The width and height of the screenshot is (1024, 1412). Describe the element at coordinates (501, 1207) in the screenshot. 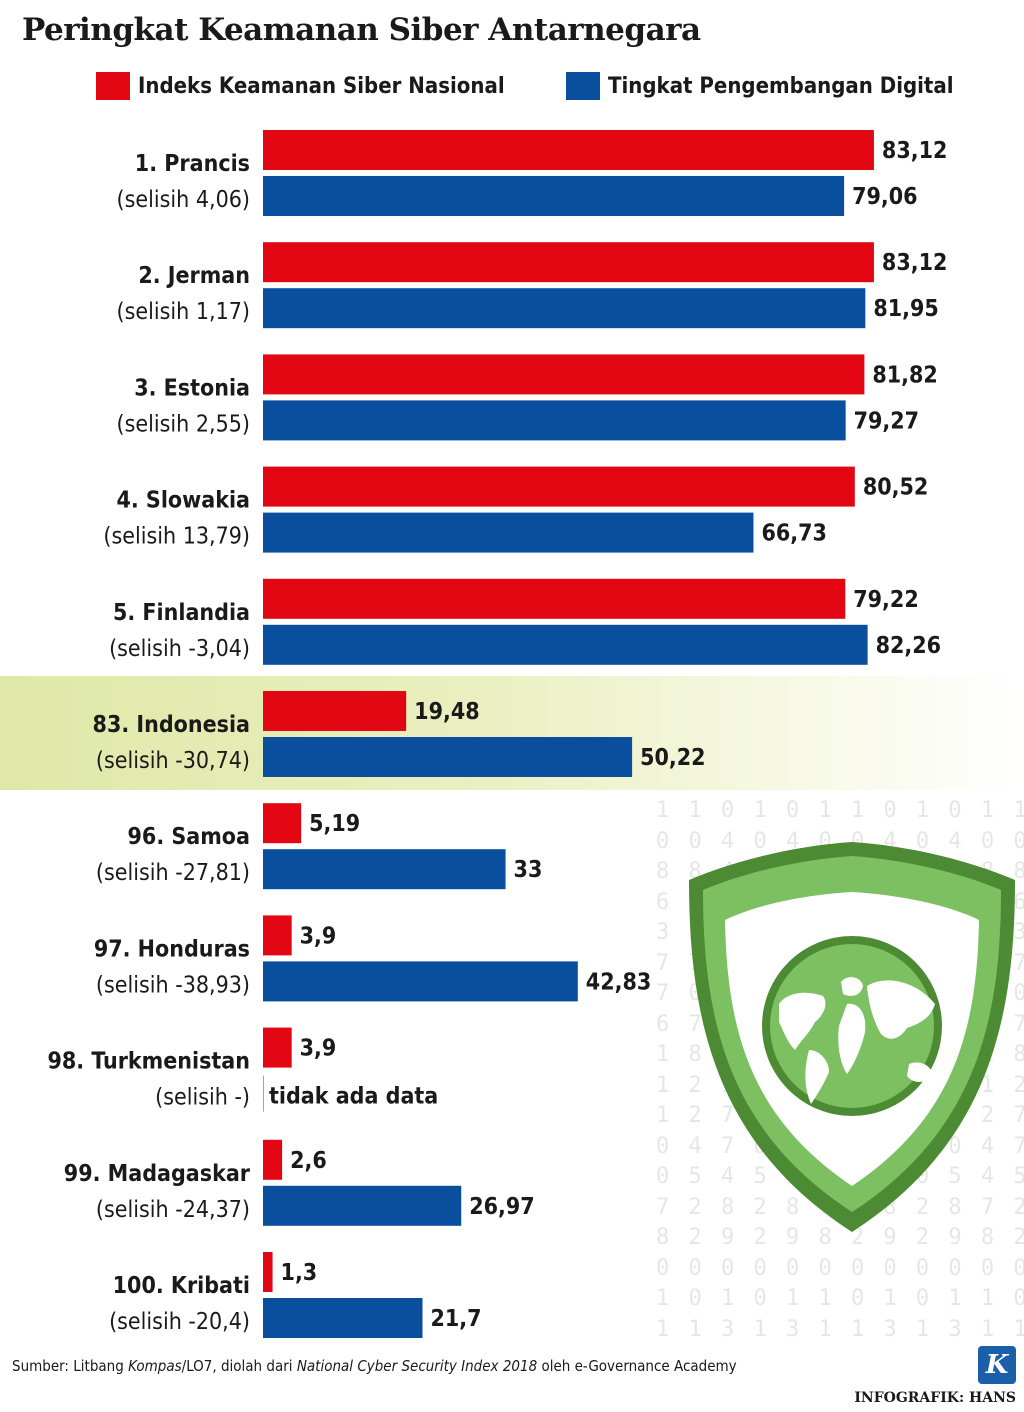

I see `value-label-digital-development-madagaskar: 26,97` at that location.